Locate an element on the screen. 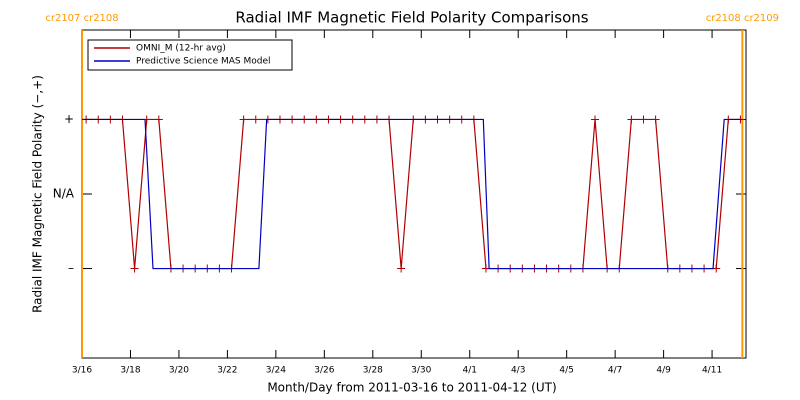 The image size is (800, 400). carrington-label: cr2107 cr2108 is located at coordinates (81, 18).